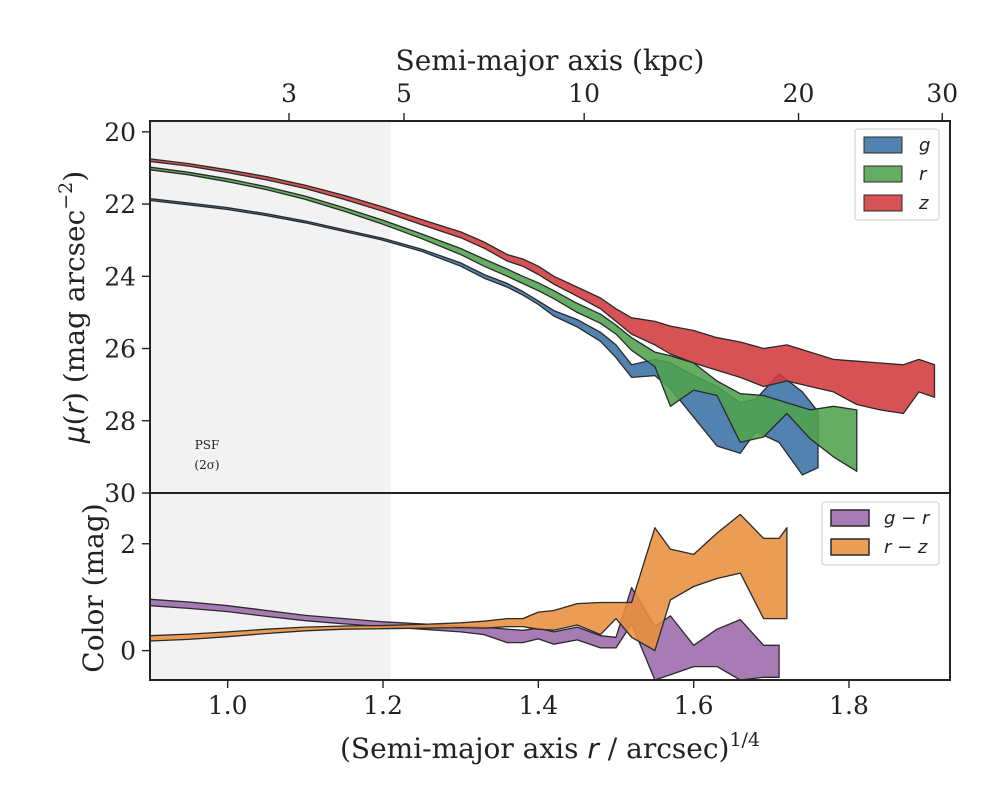  I want to click on x-tick-label: 1.0, so click(228, 705).